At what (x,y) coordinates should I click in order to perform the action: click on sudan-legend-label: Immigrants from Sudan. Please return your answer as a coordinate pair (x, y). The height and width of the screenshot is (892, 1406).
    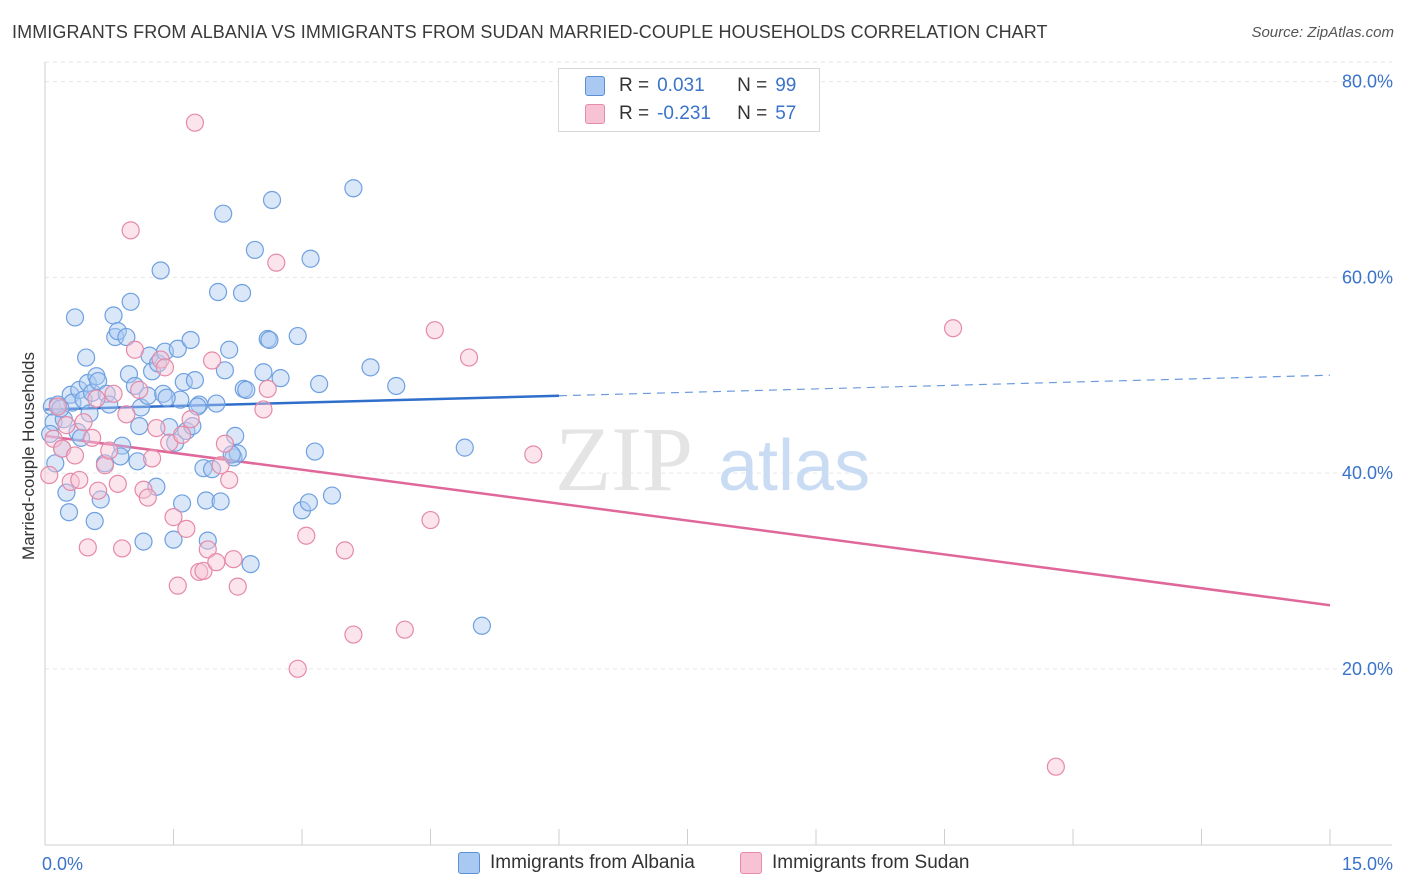
    Looking at the image, I should click on (871, 862).